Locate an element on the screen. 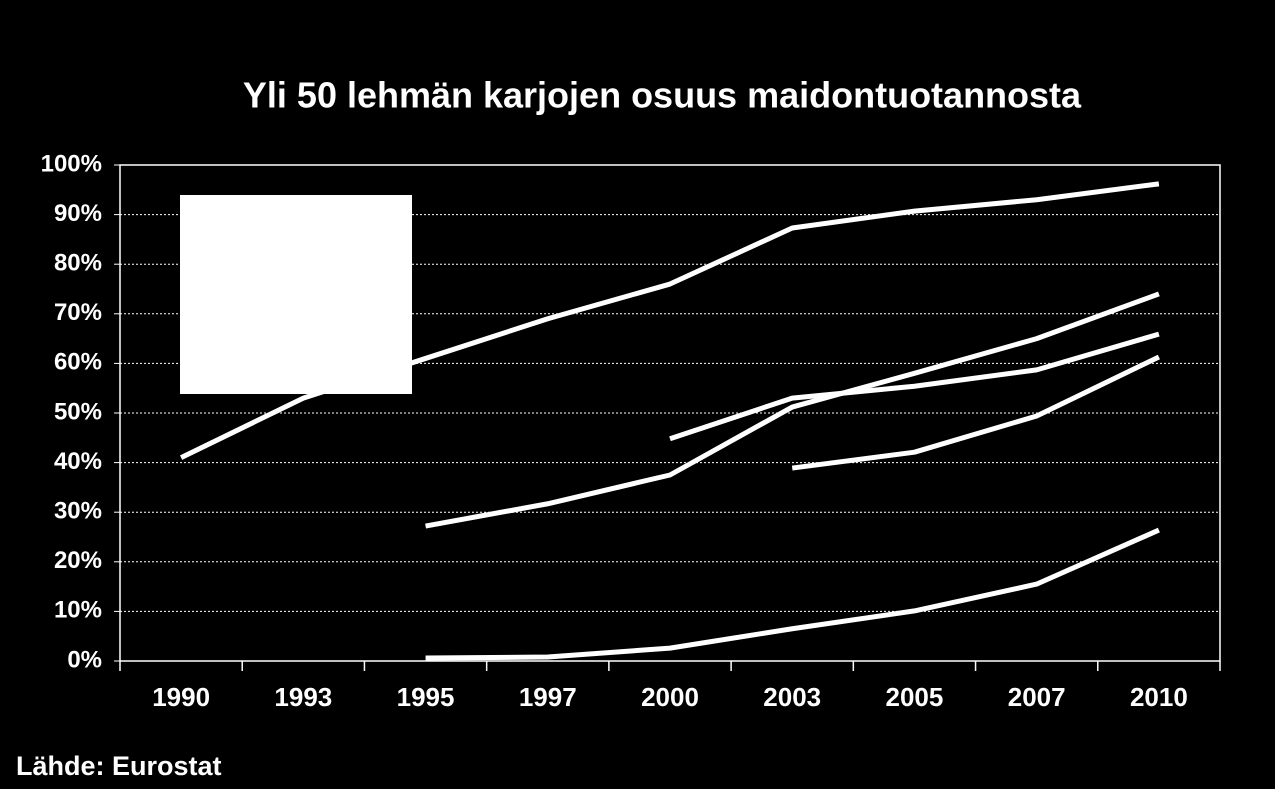  x-tick-label: 2000 is located at coordinates (670, 697).